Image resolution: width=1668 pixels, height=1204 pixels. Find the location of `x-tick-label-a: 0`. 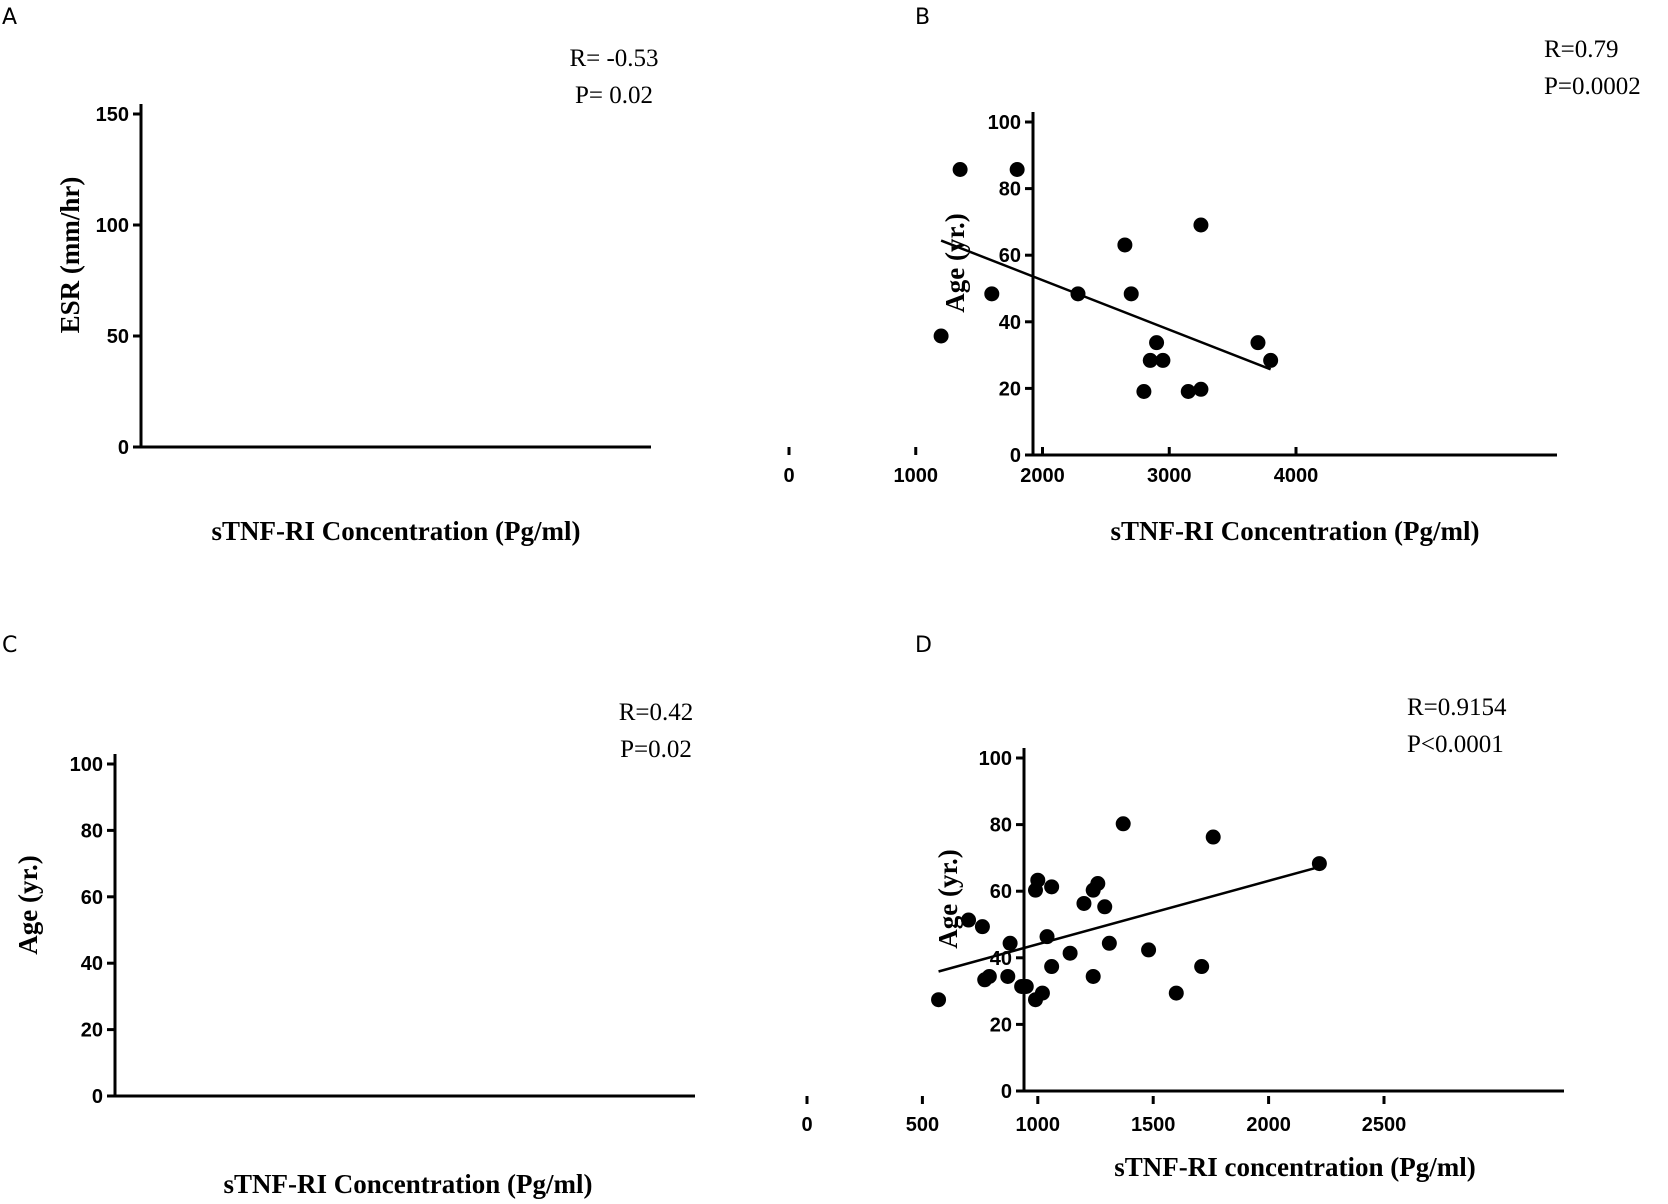

x-tick-label-a: 0 is located at coordinates (788, 476).